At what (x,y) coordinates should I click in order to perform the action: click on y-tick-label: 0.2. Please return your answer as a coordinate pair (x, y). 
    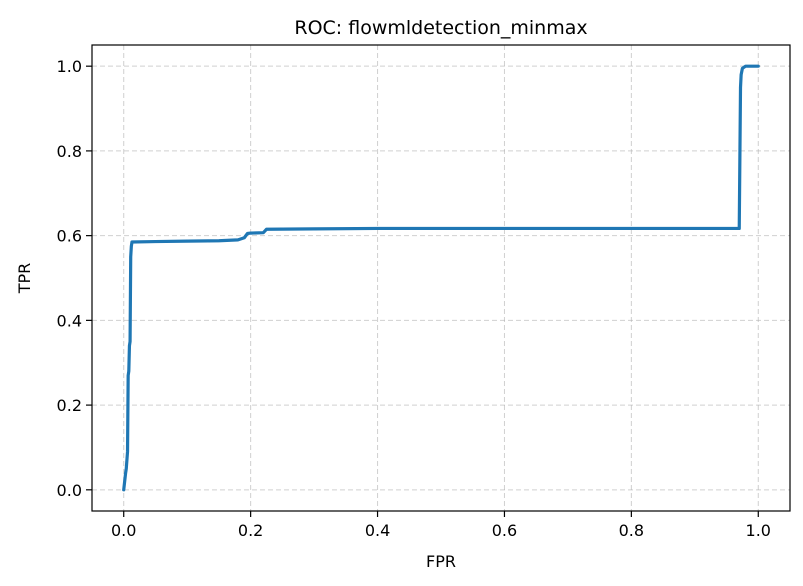
    Looking at the image, I should click on (69, 405).